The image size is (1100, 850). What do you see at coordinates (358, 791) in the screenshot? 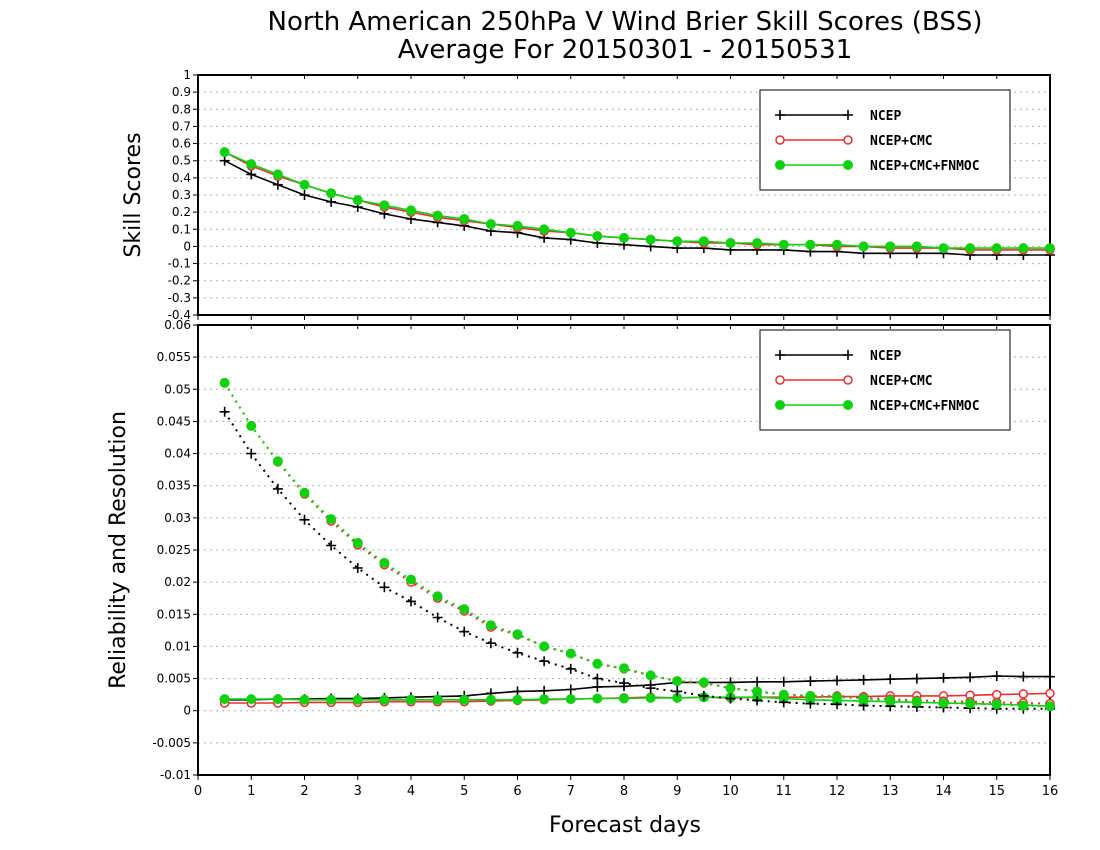
I see `x-tick-label: 3` at bounding box center [358, 791].